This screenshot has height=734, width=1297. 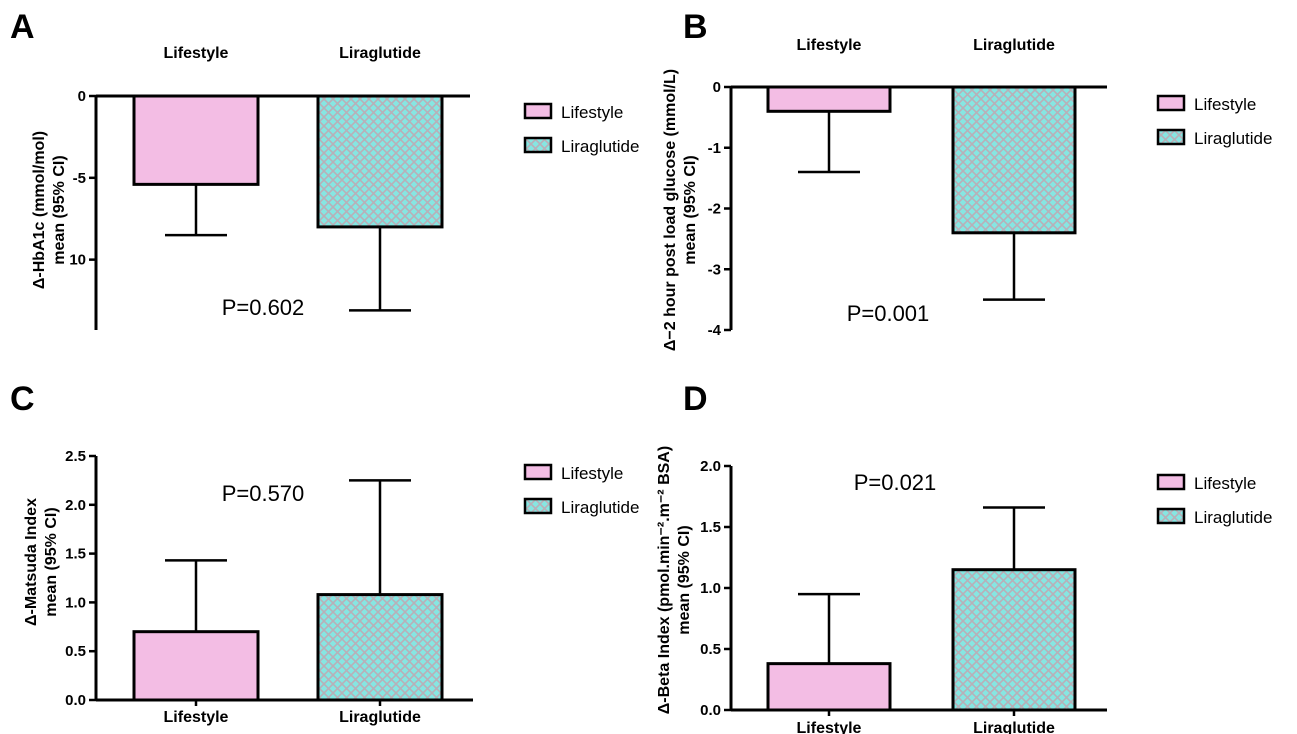 I want to click on panel-letter: A, so click(x=22, y=27).